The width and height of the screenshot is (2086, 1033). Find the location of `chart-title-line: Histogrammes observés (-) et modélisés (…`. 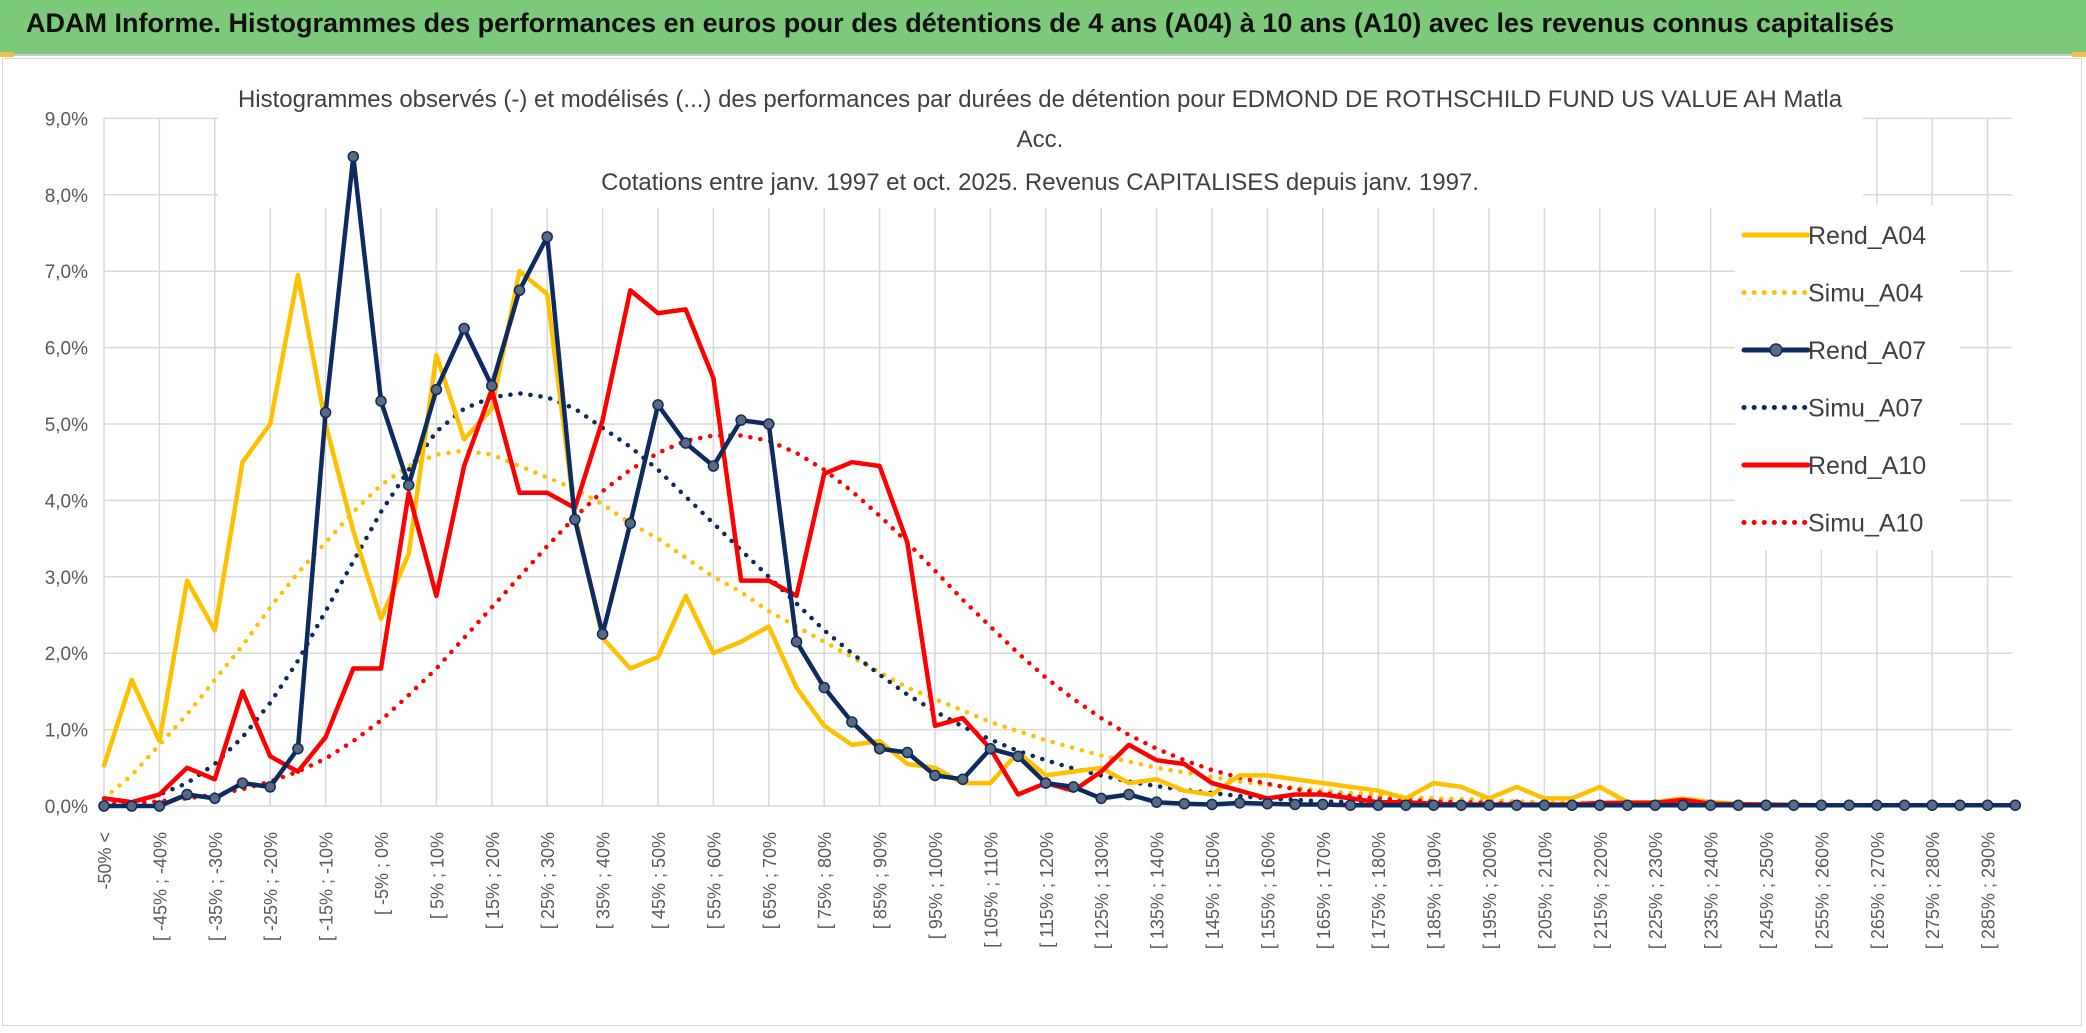

chart-title-line: Histogrammes observés (-) et modélisés (… is located at coordinates (1040, 99).